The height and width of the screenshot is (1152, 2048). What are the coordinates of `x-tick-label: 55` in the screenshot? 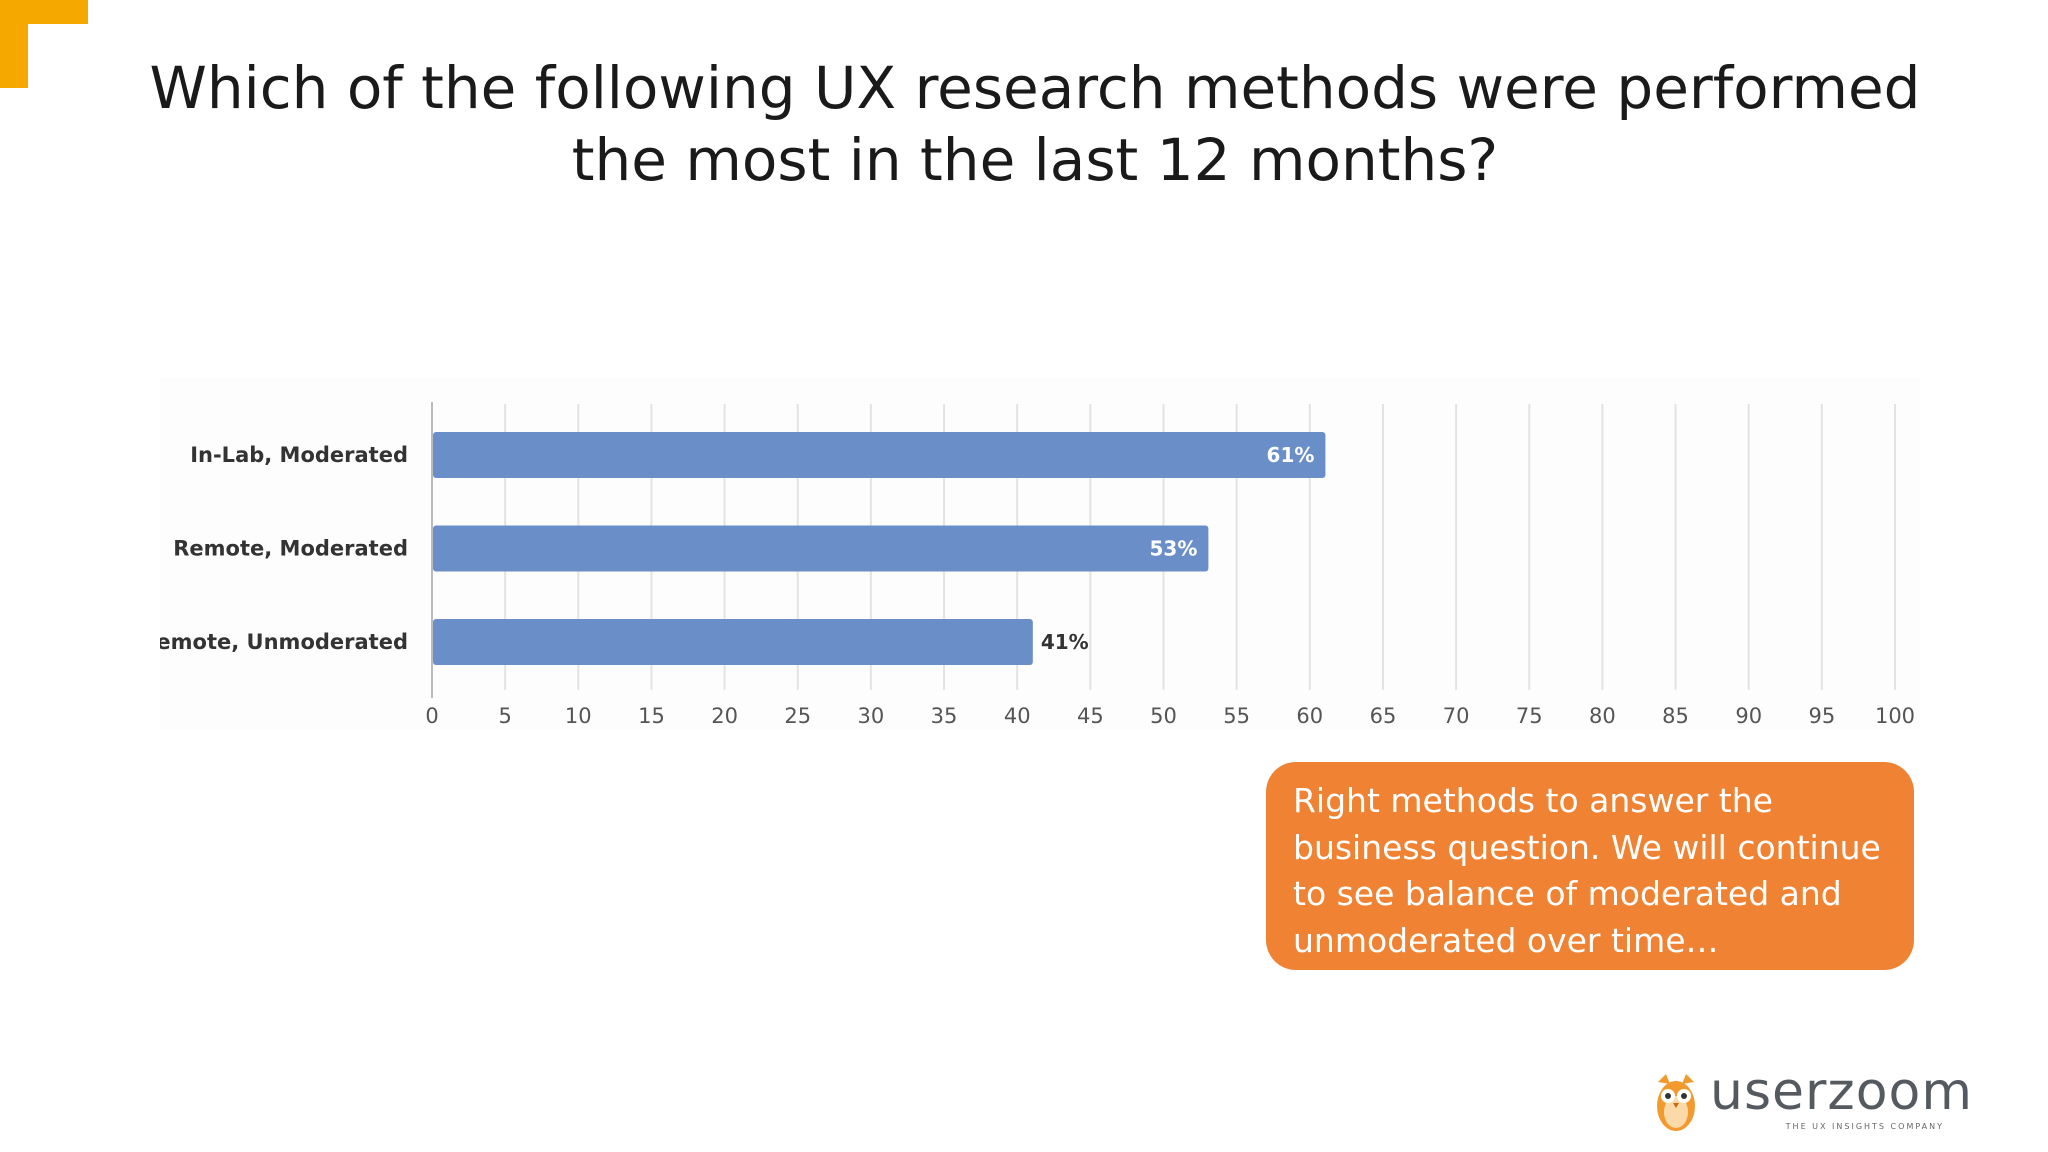 It's located at (1236, 716).